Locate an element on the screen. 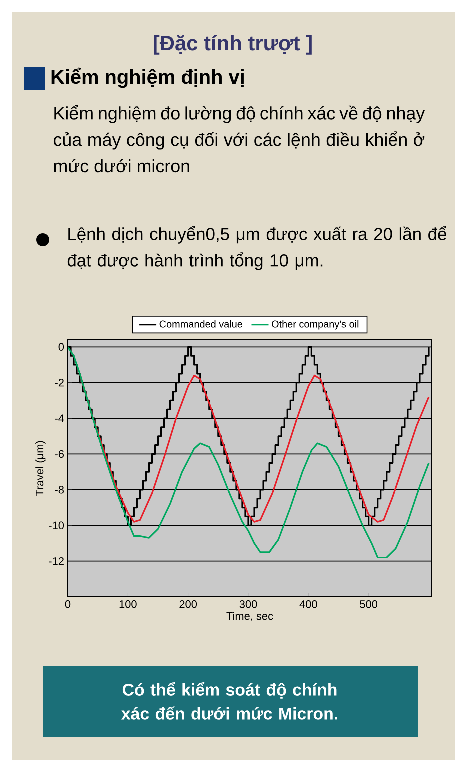 This screenshot has width=467, height=770. x-tick-label: 200 is located at coordinates (189, 604).